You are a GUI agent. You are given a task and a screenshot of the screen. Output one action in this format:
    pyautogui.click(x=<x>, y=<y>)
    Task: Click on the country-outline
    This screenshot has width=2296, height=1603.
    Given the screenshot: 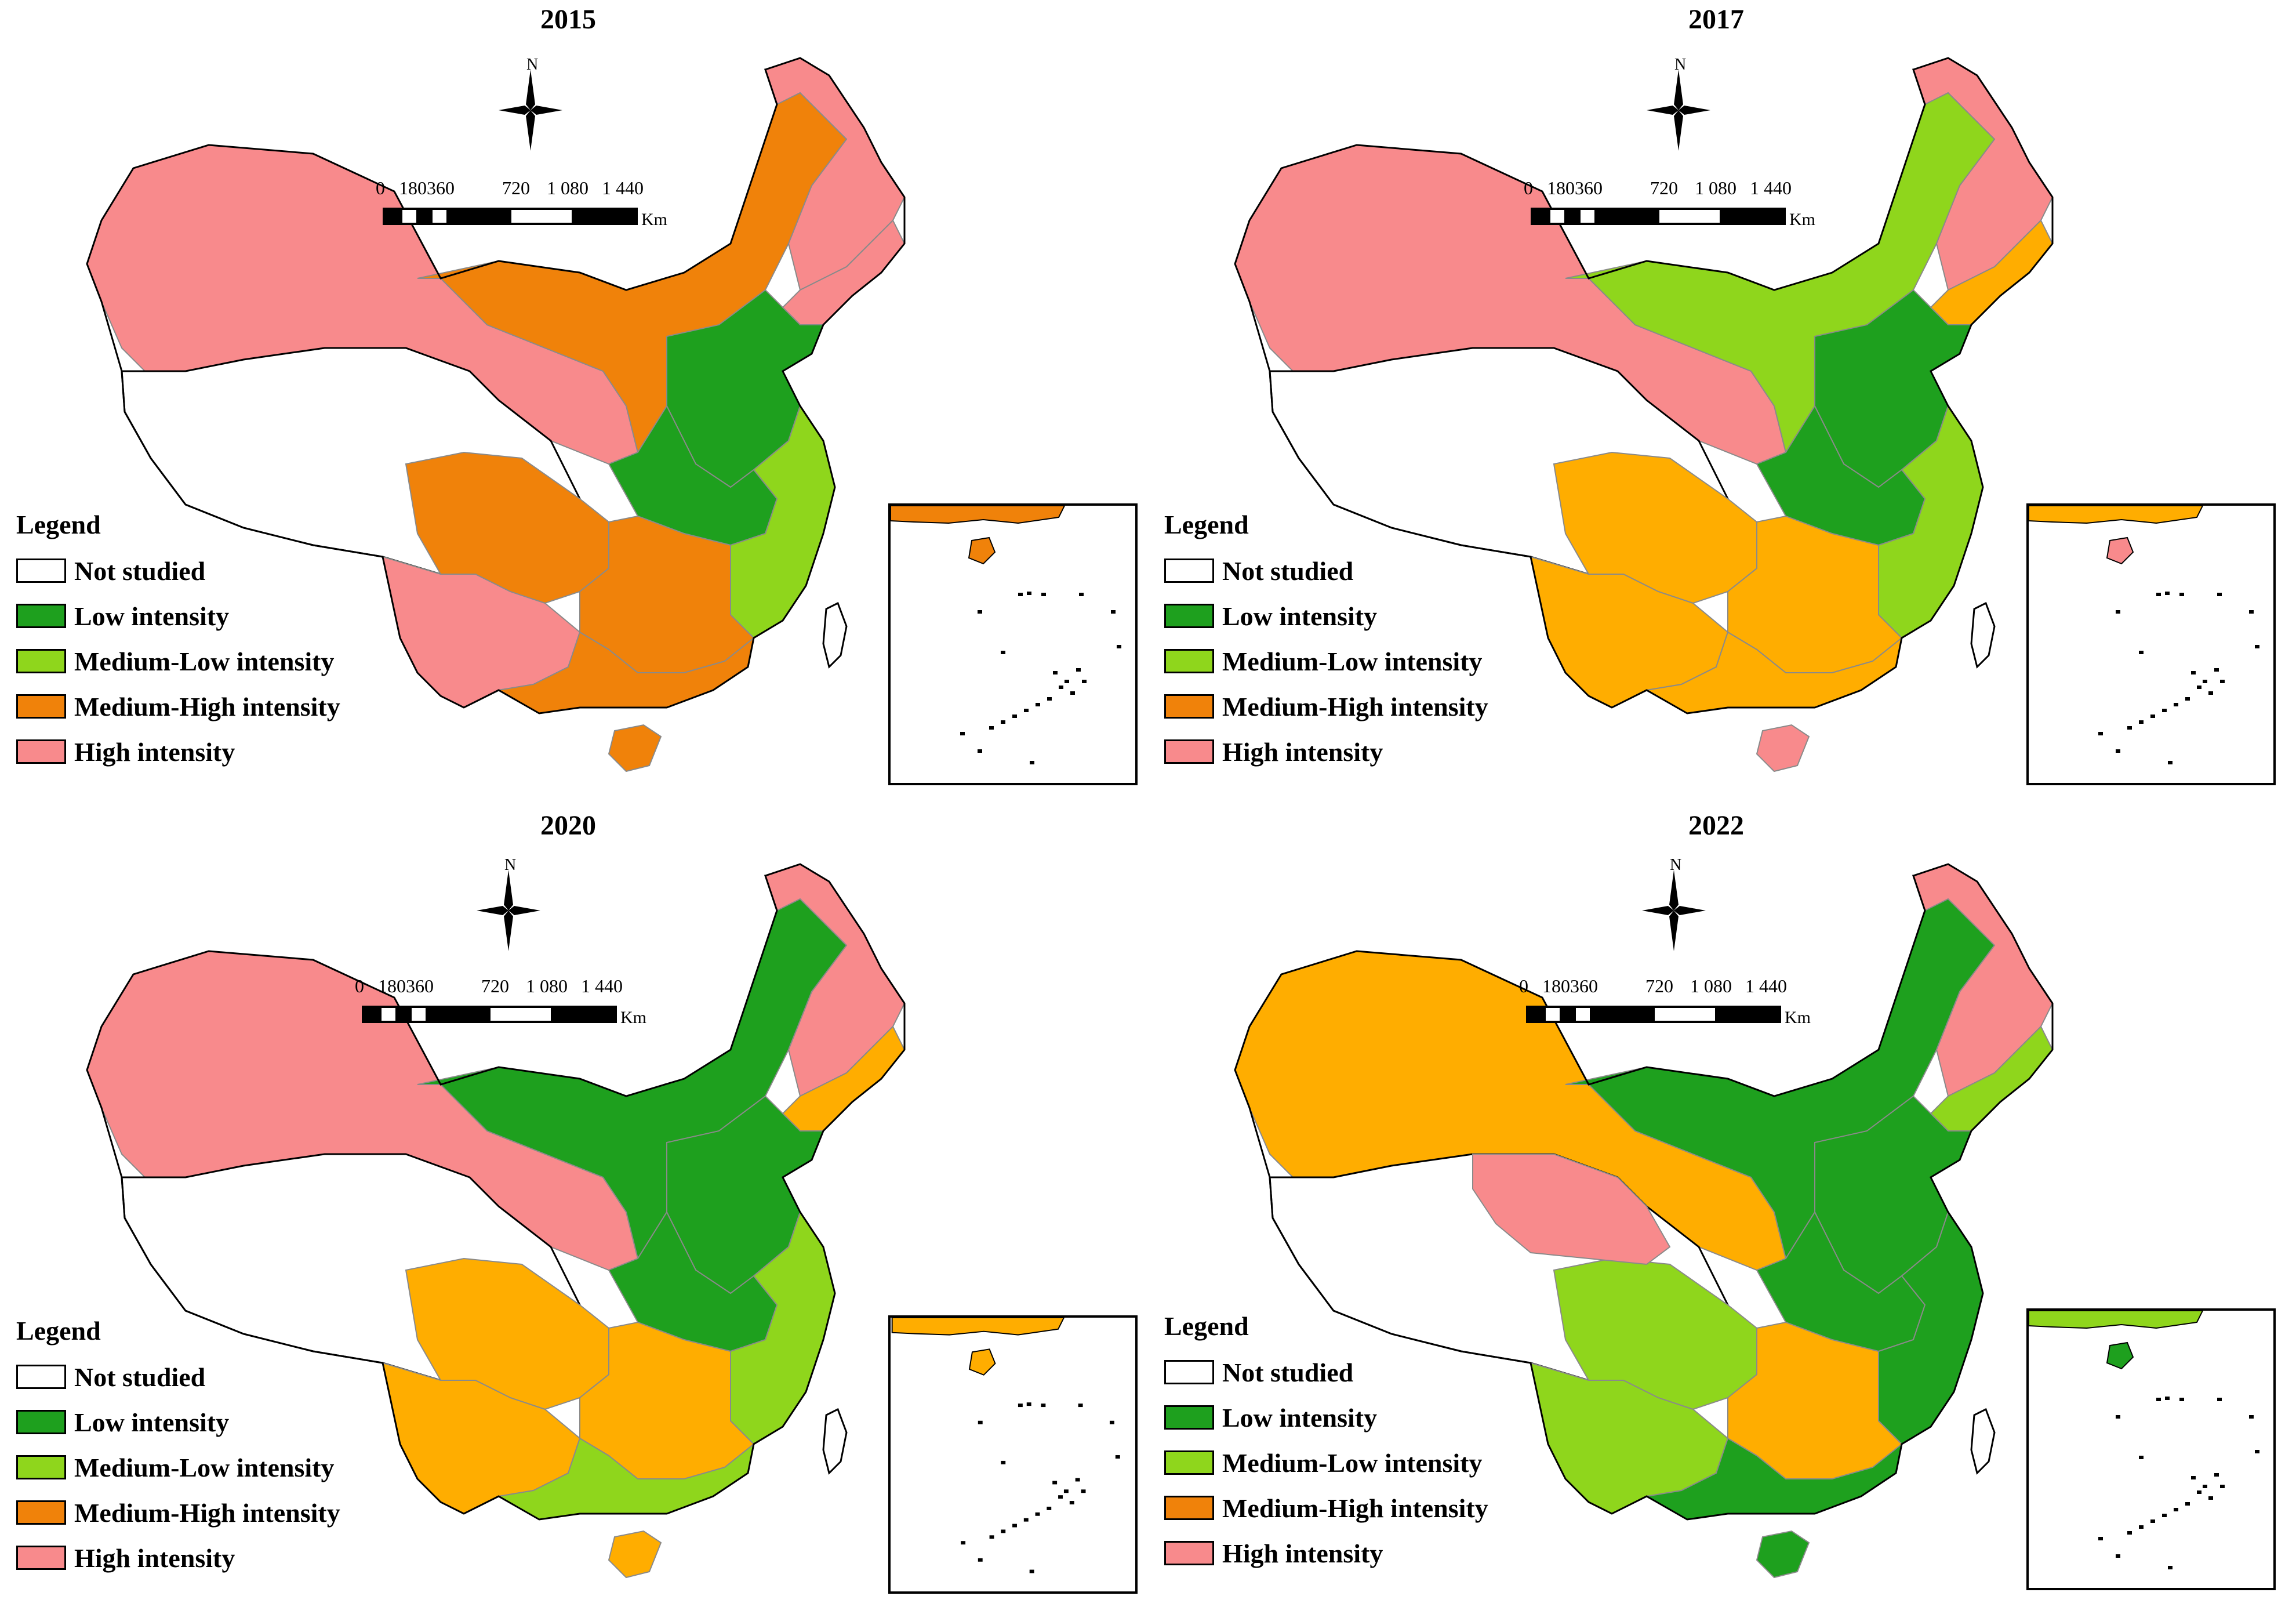 What is the action you would take?
    pyautogui.click(x=1644, y=1192)
    